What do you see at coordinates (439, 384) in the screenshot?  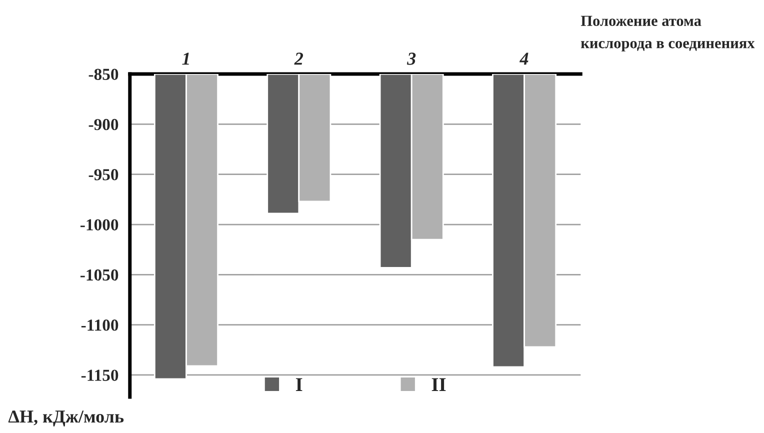 I see `legend-label: II` at bounding box center [439, 384].